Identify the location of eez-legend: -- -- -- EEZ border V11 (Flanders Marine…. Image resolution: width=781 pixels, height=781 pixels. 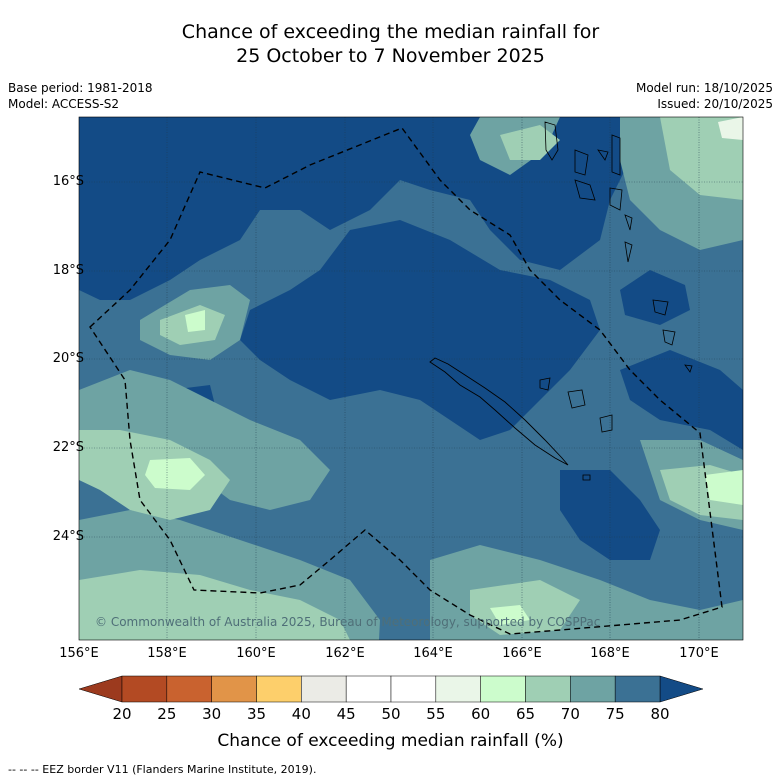
(162, 769).